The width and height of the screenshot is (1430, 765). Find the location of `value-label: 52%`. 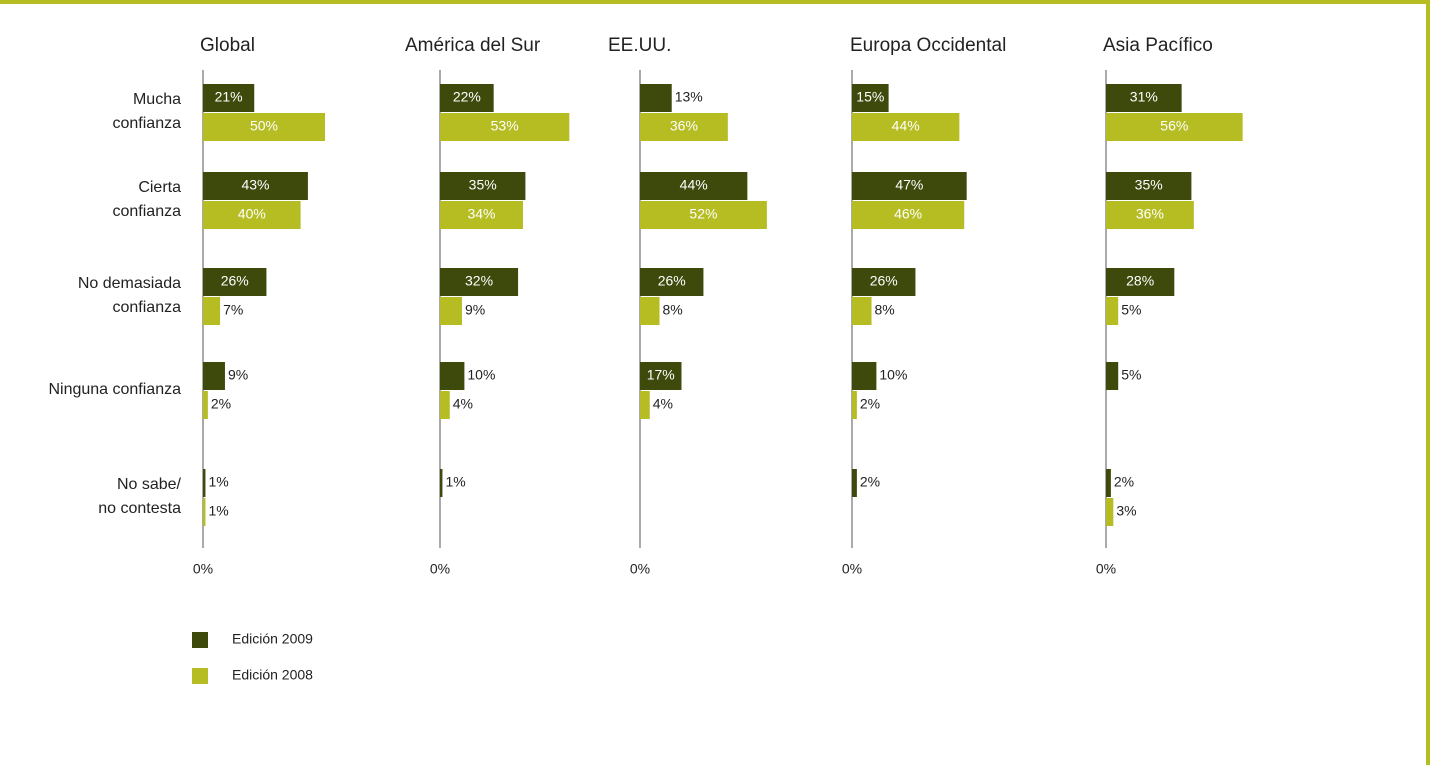

value-label: 52% is located at coordinates (703, 214).